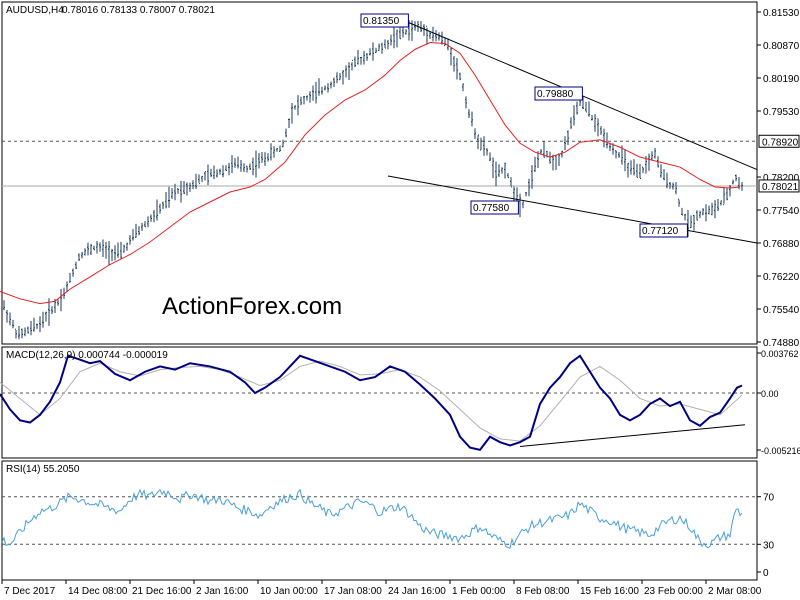  I want to click on macd-title: MACD(12,26,9) 0.000744 -0.000019, so click(87, 355).